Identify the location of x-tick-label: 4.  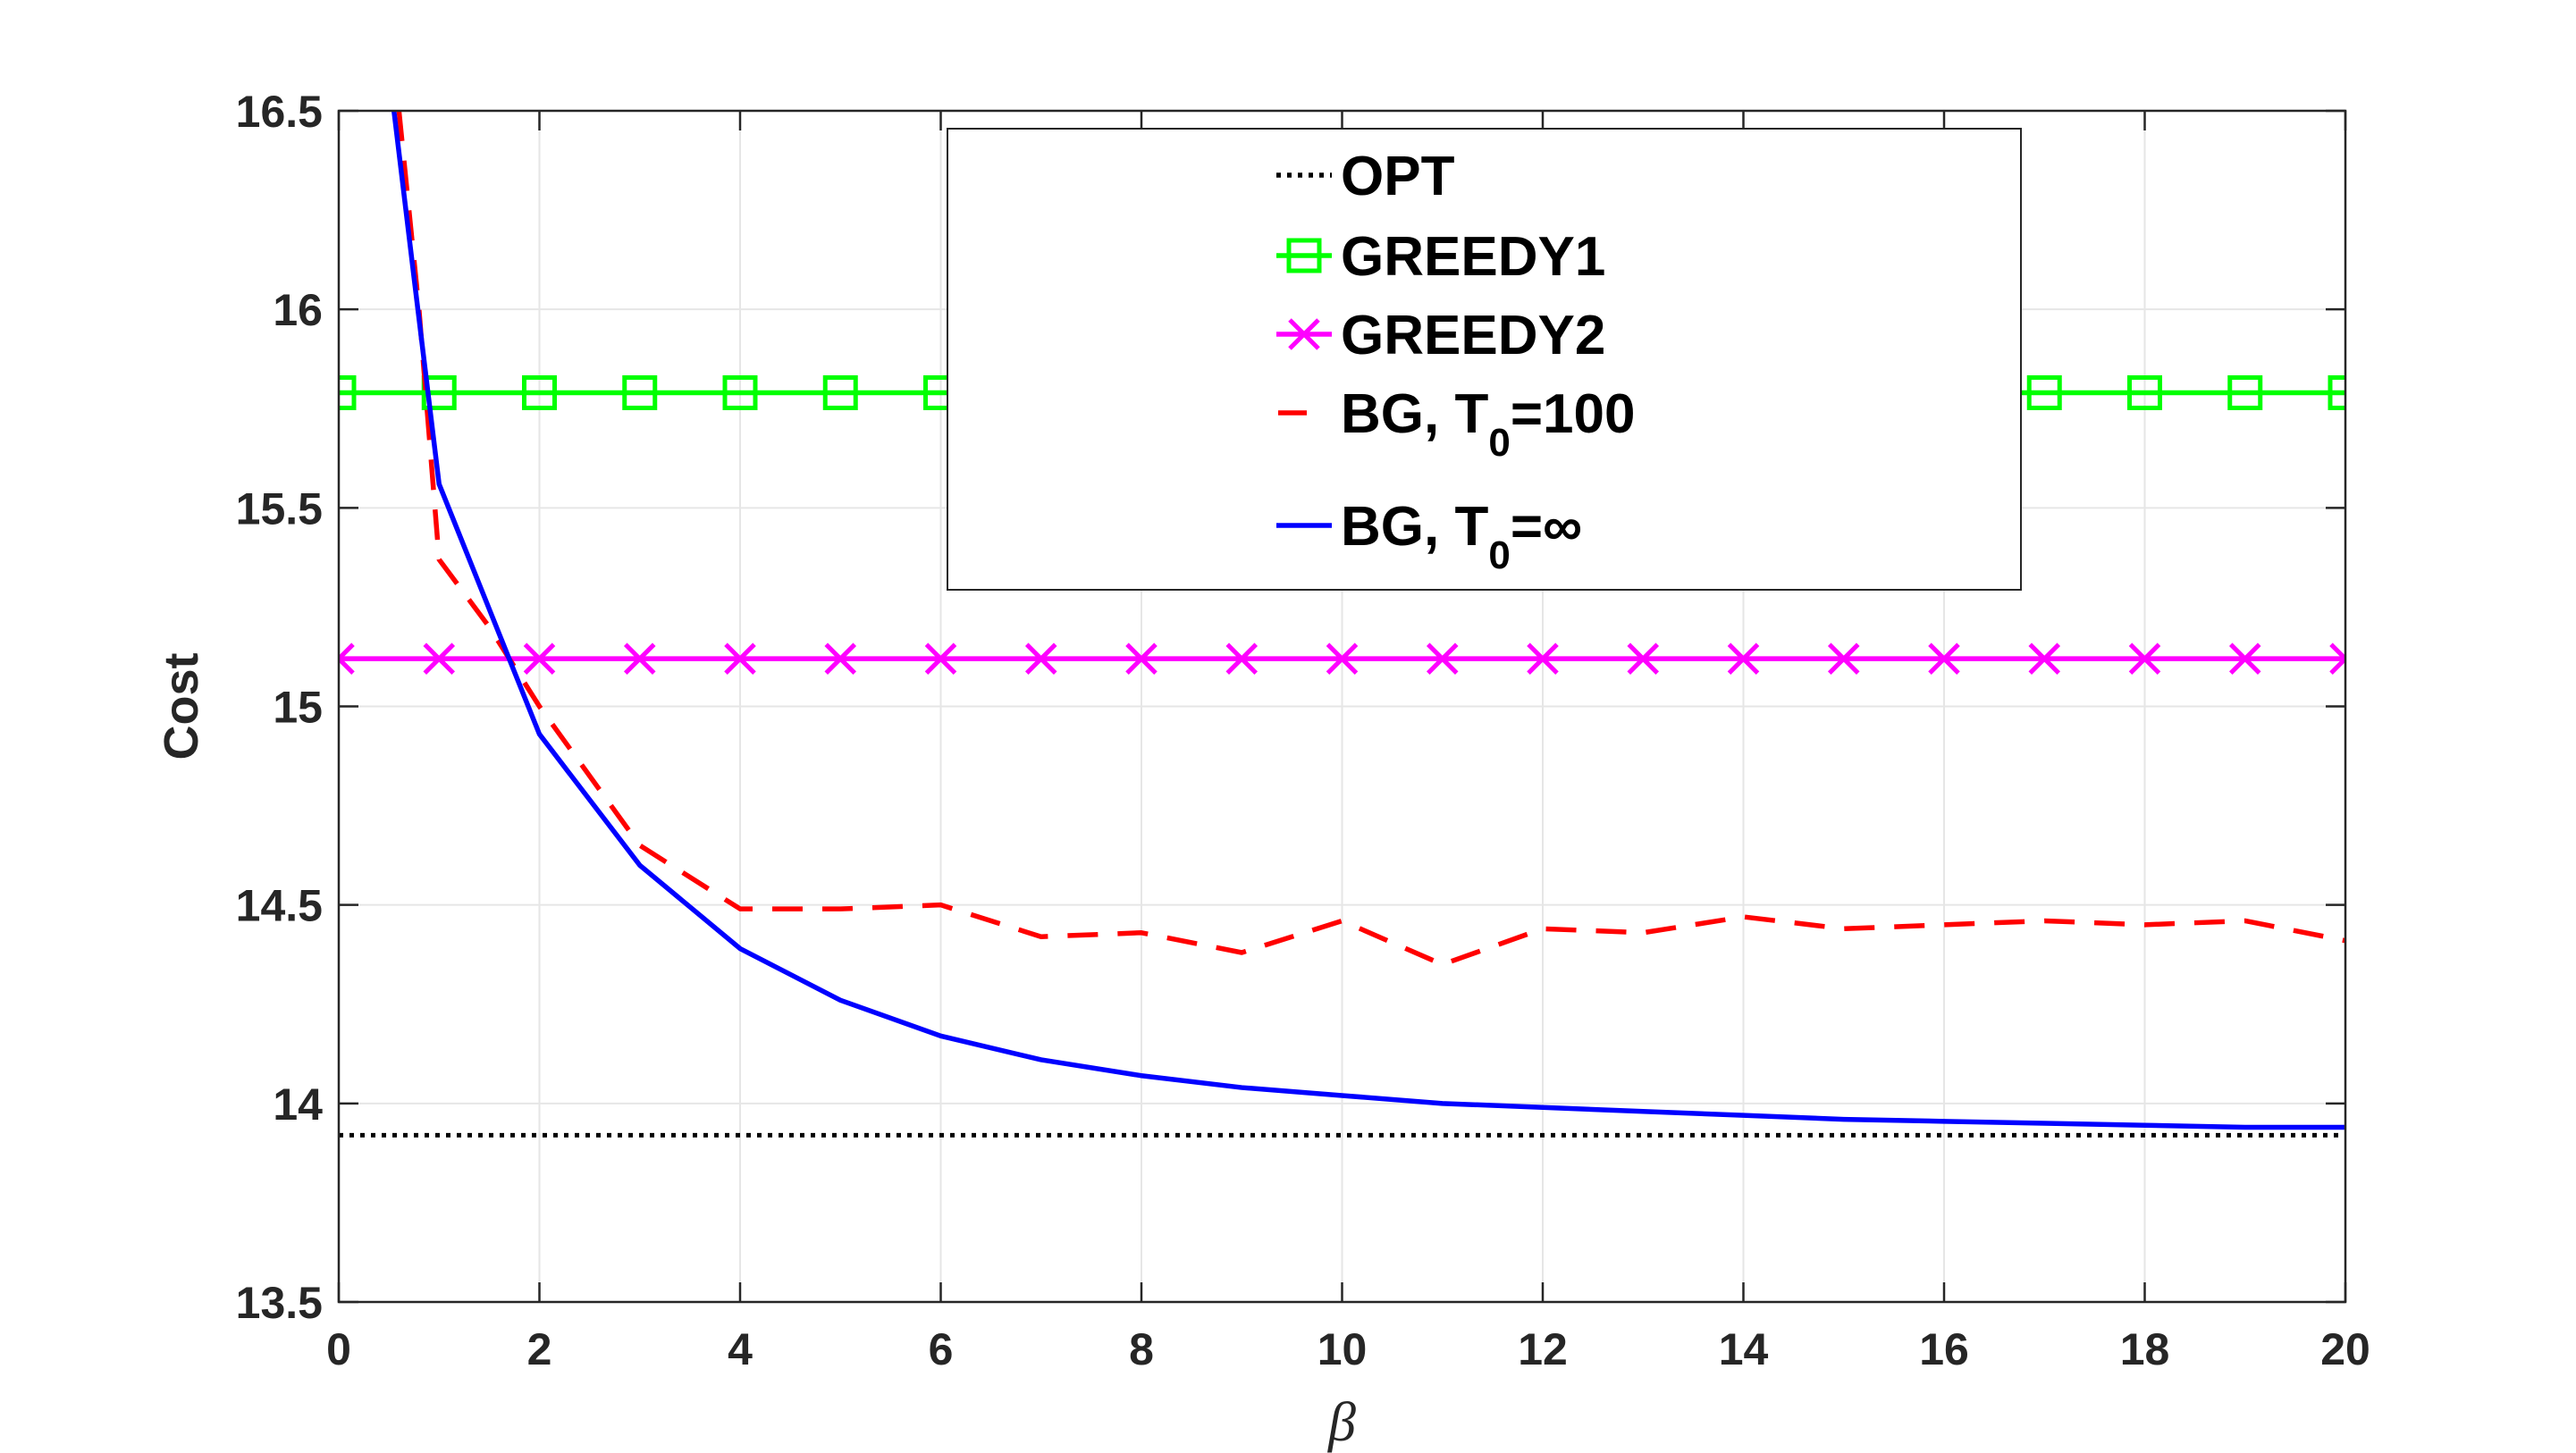
(741, 1349).